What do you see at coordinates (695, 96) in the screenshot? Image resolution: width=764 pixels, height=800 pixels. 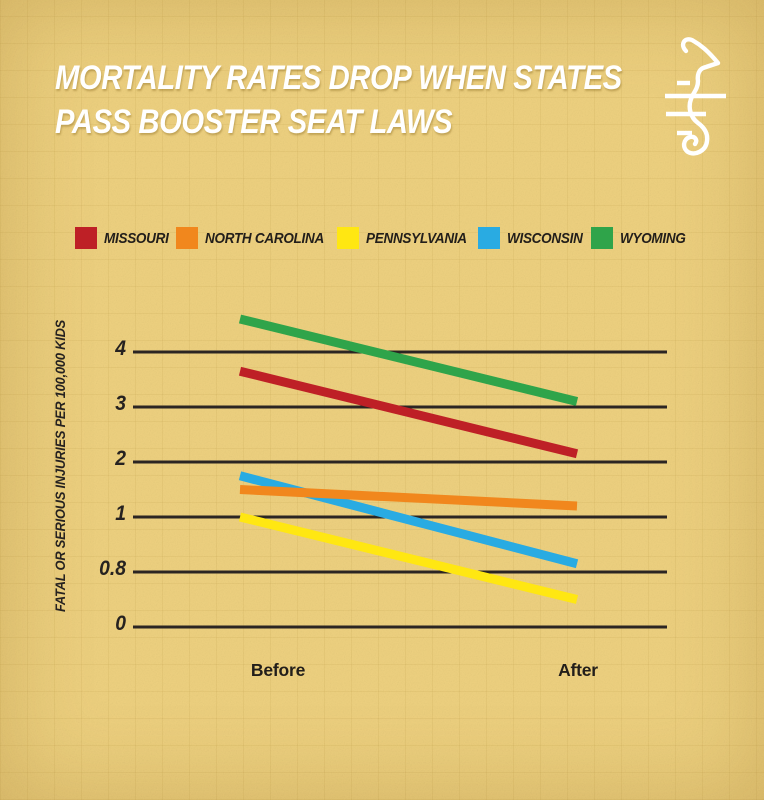 I see `seahorse-logo-icon` at bounding box center [695, 96].